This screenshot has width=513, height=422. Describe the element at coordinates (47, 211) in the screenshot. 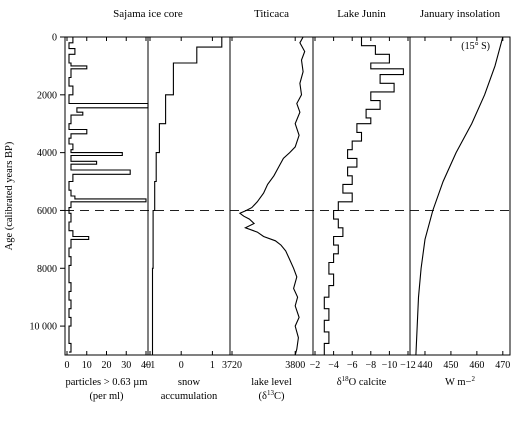

I see `y-tick-label: 6000` at that location.